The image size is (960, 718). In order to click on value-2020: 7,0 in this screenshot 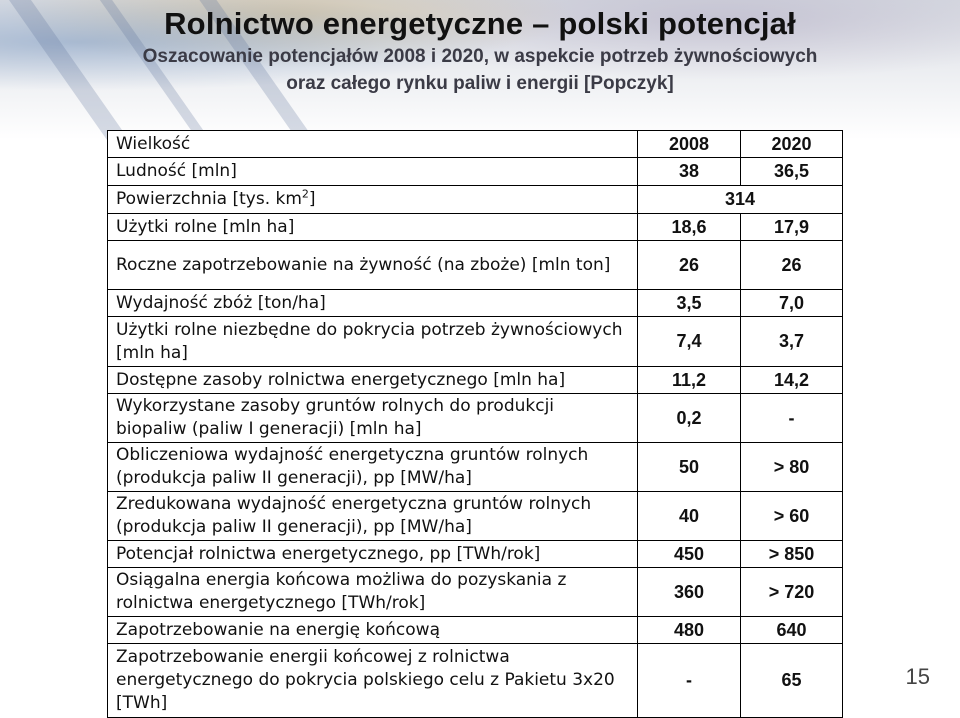, I will do `click(791, 303)`.